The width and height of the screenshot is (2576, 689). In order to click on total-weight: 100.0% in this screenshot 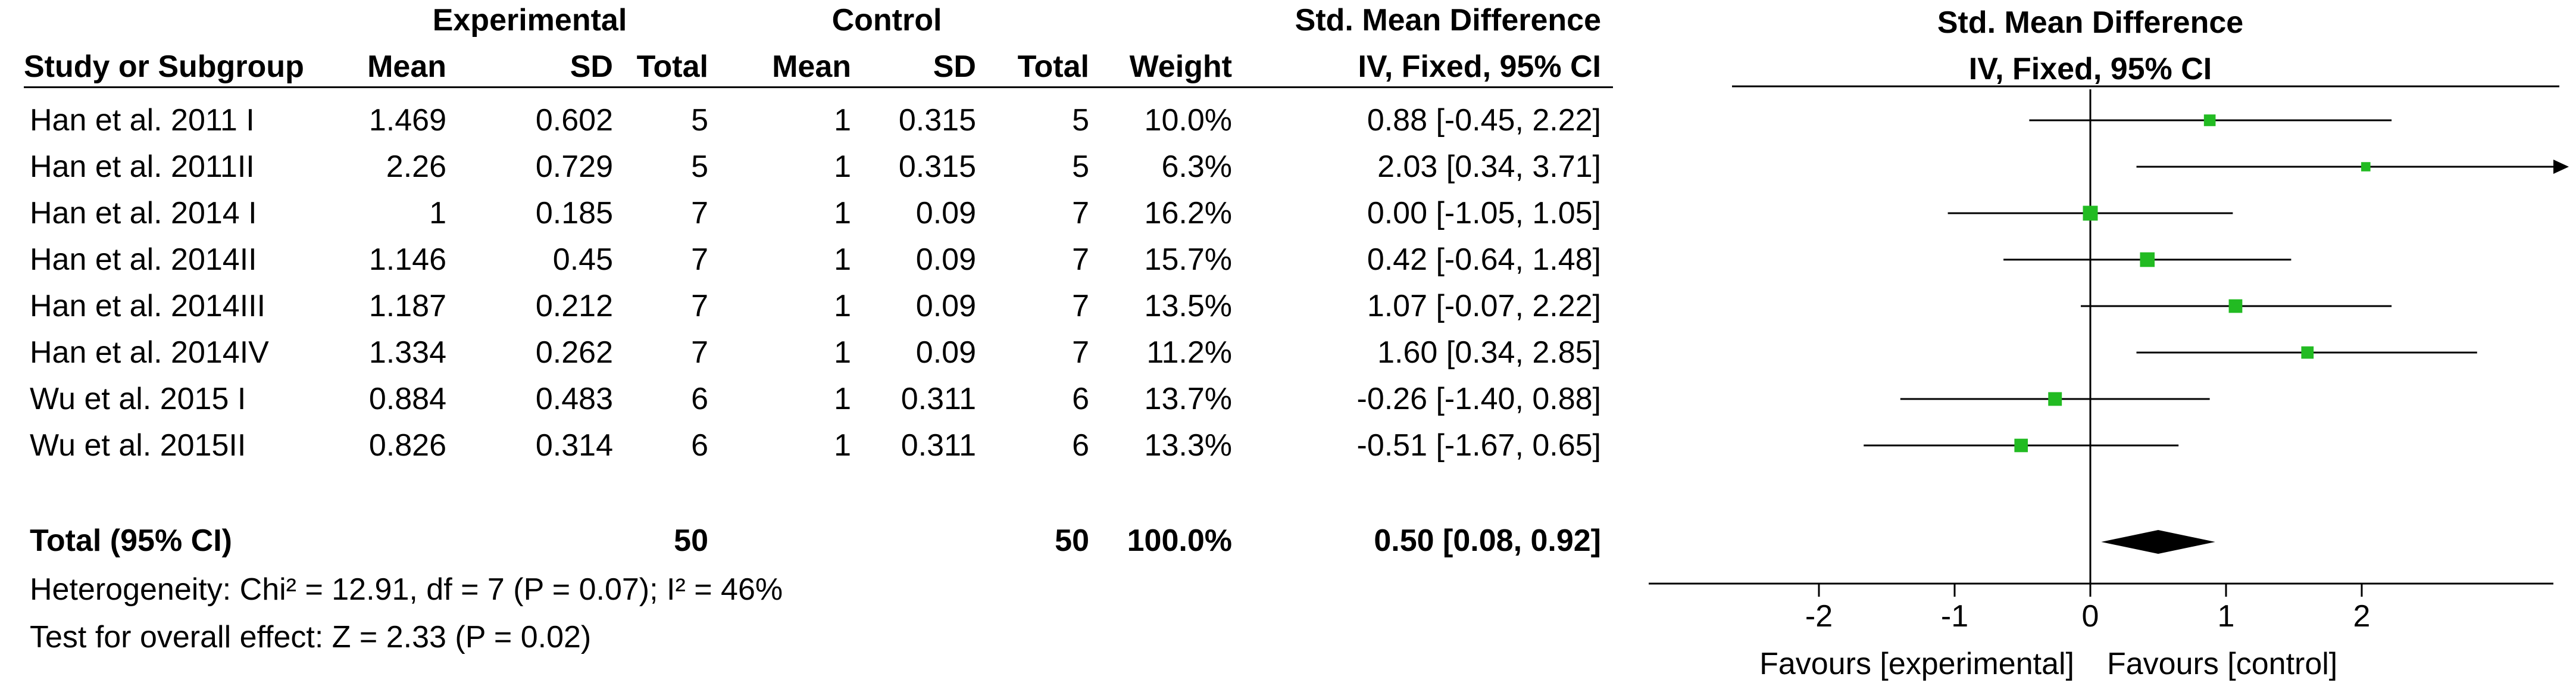, I will do `click(1179, 540)`.